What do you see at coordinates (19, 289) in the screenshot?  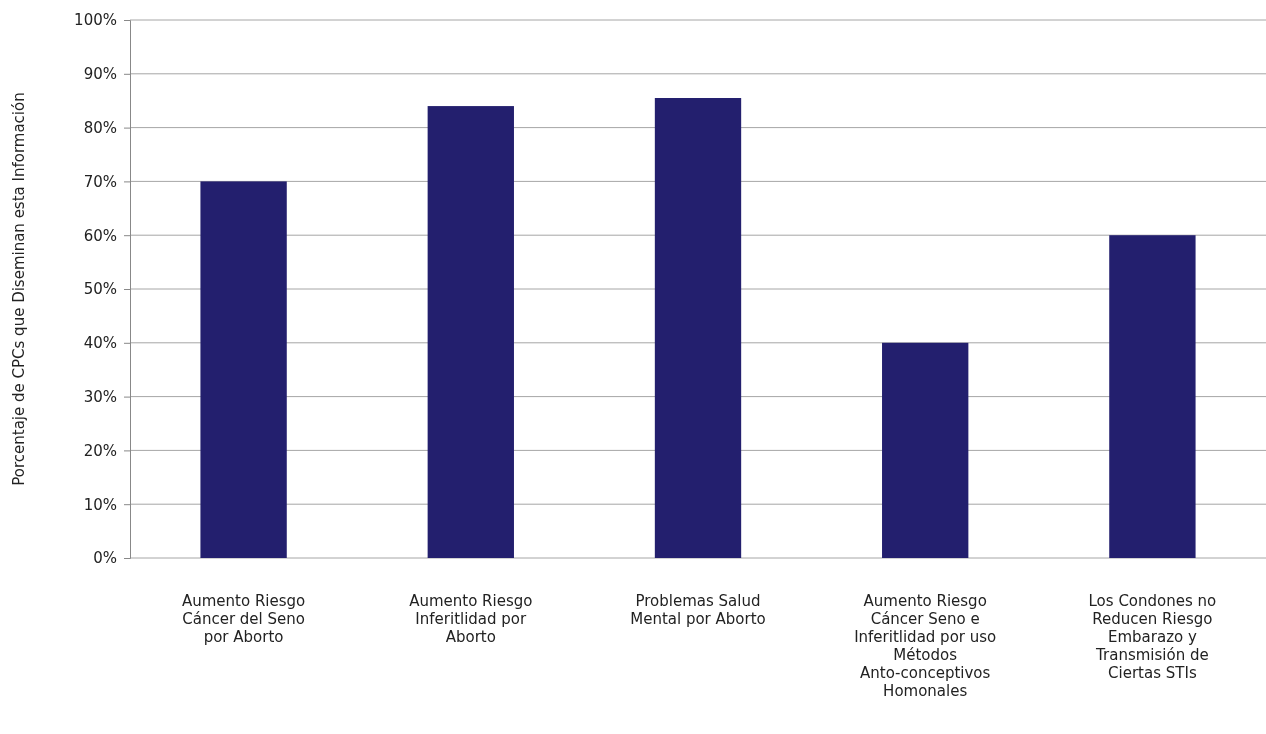 I see `y-axis-title: Porcentaje de CPCs que Diseminan esta Información` at bounding box center [19, 289].